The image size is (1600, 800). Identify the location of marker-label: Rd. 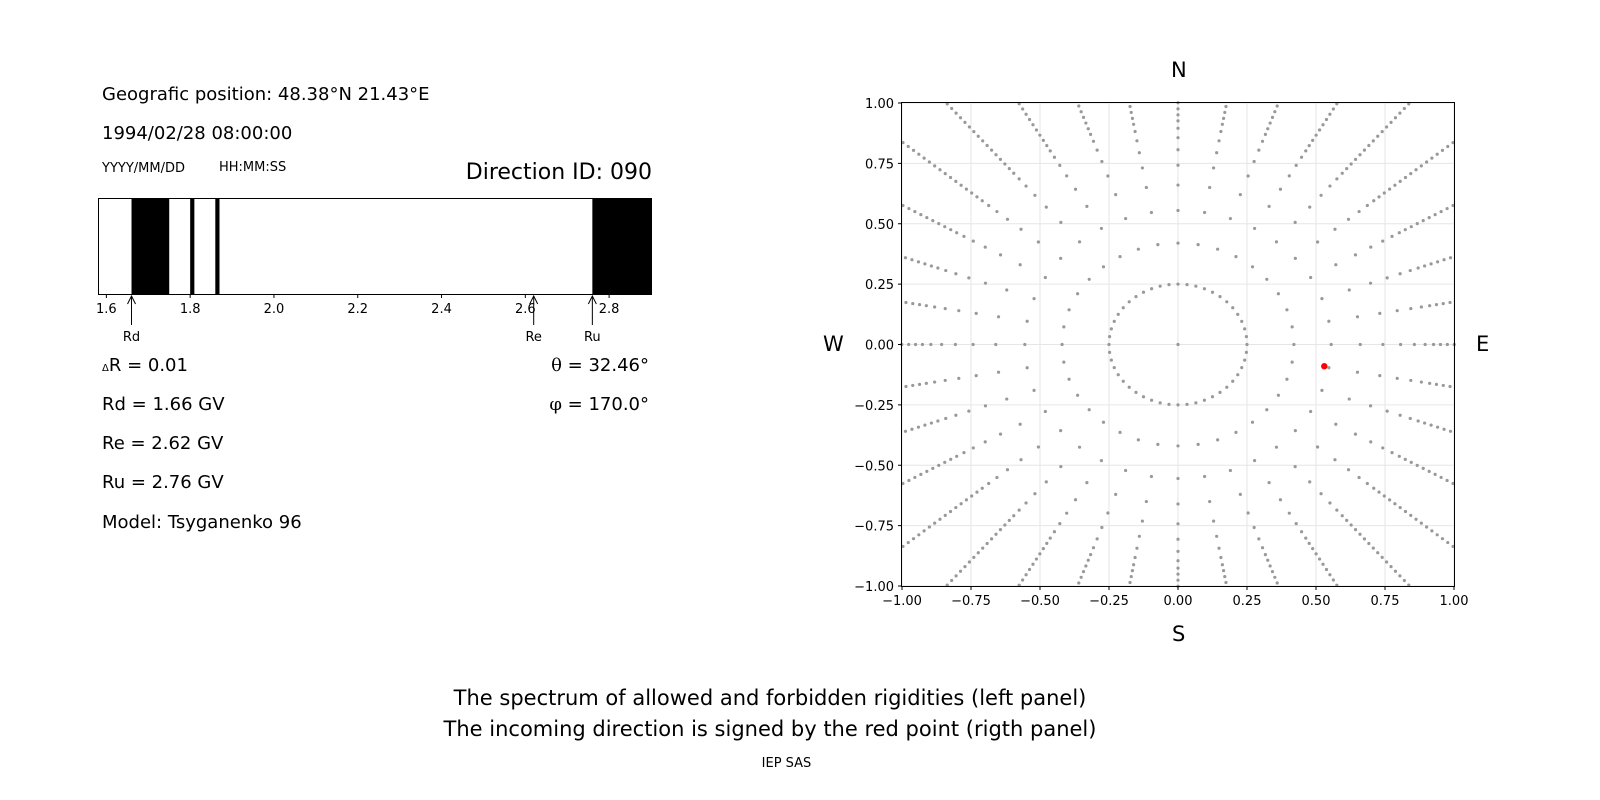
(131, 337).